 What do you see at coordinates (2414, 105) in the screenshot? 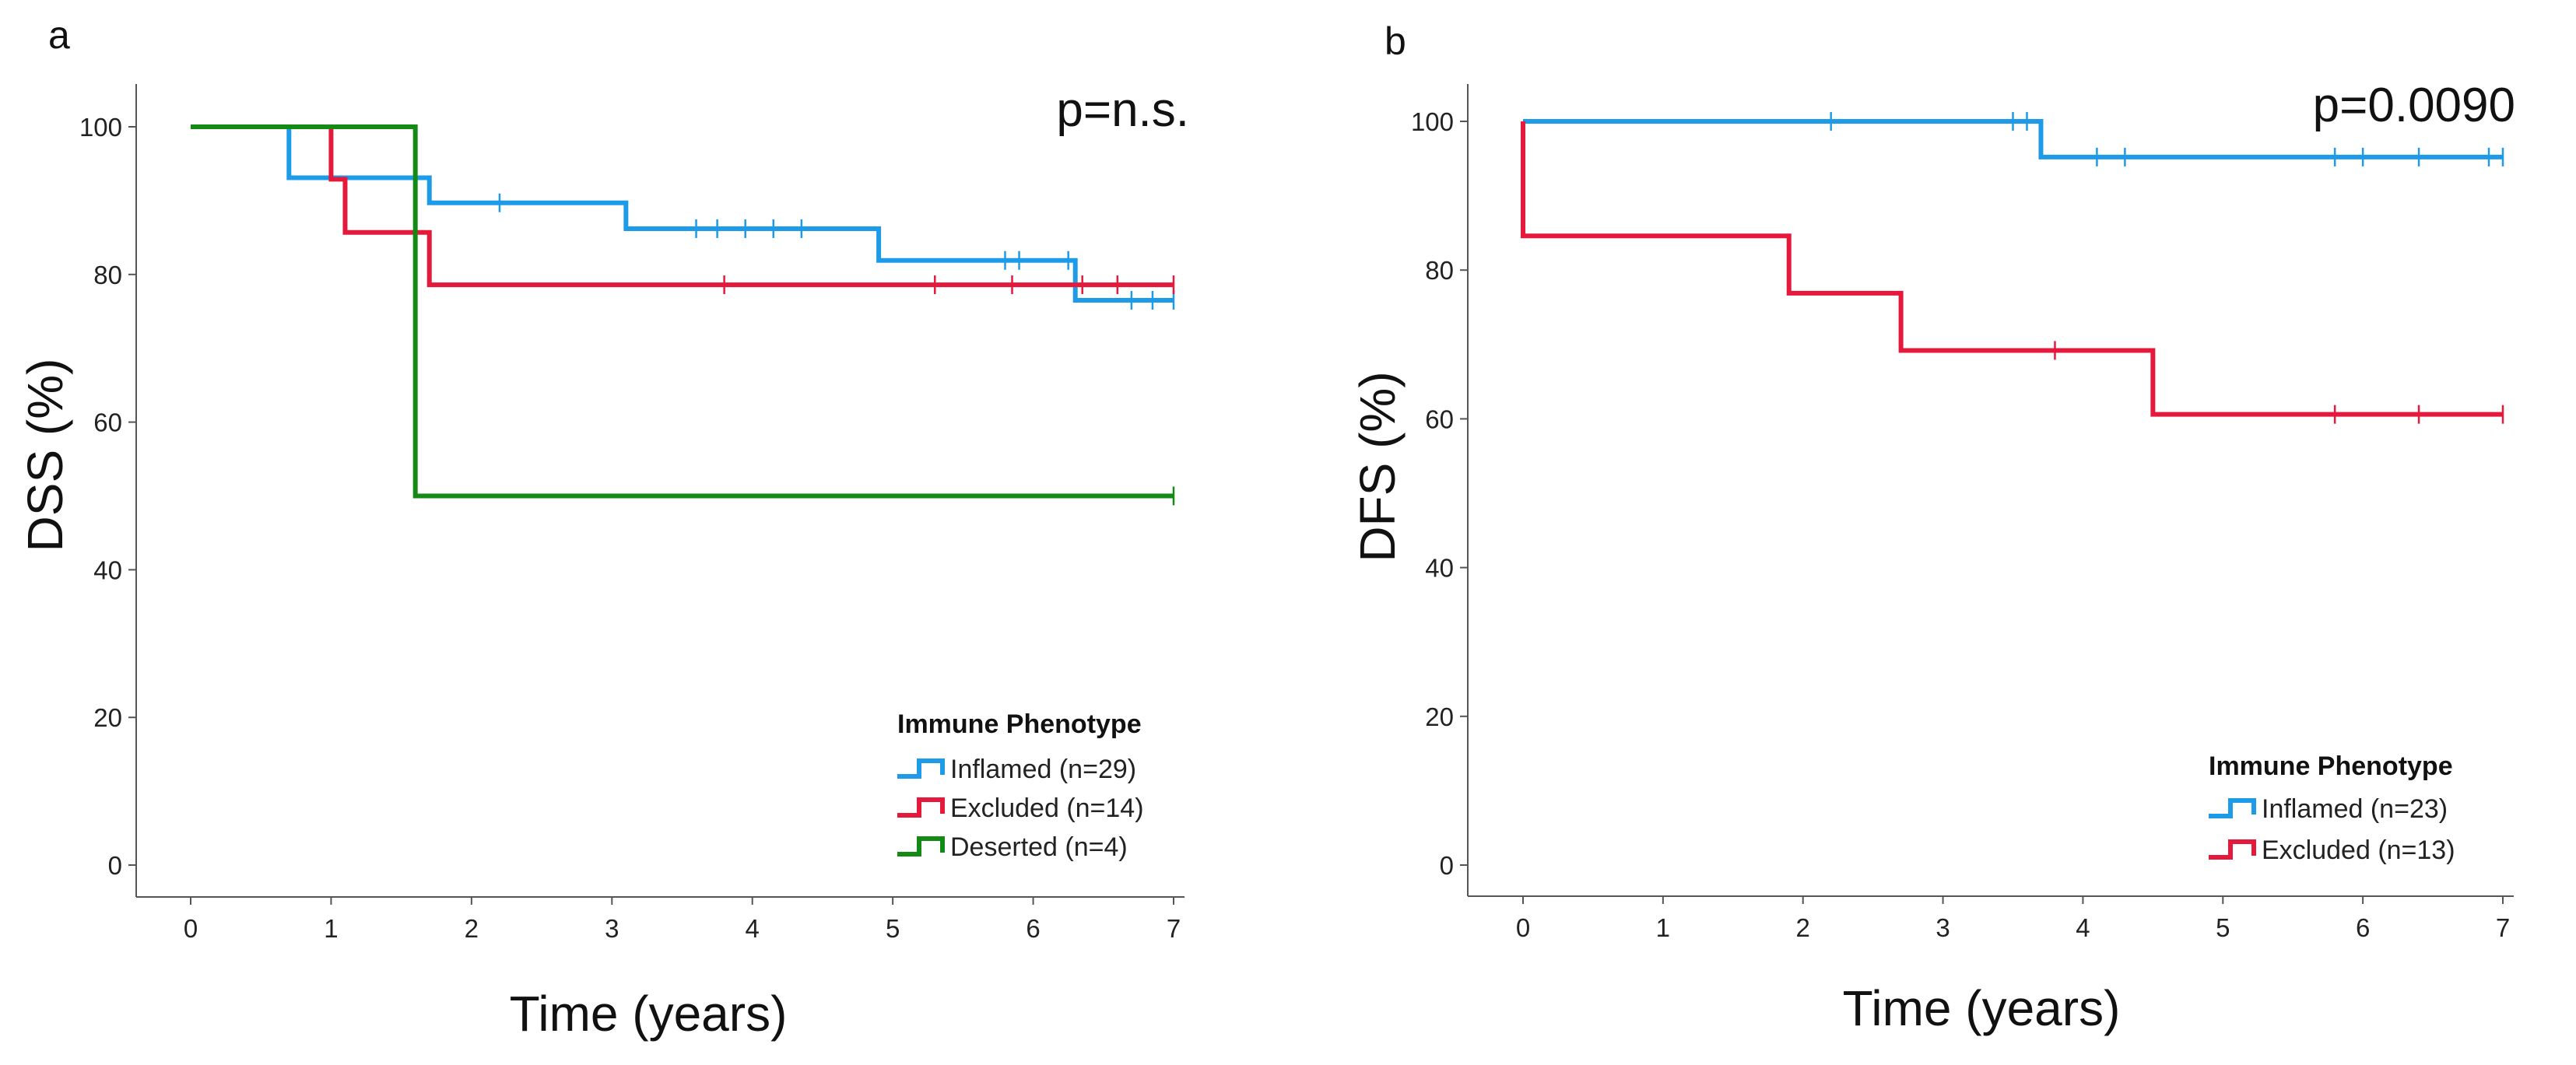
I see `p-value-annotation: p=0.0090` at bounding box center [2414, 105].